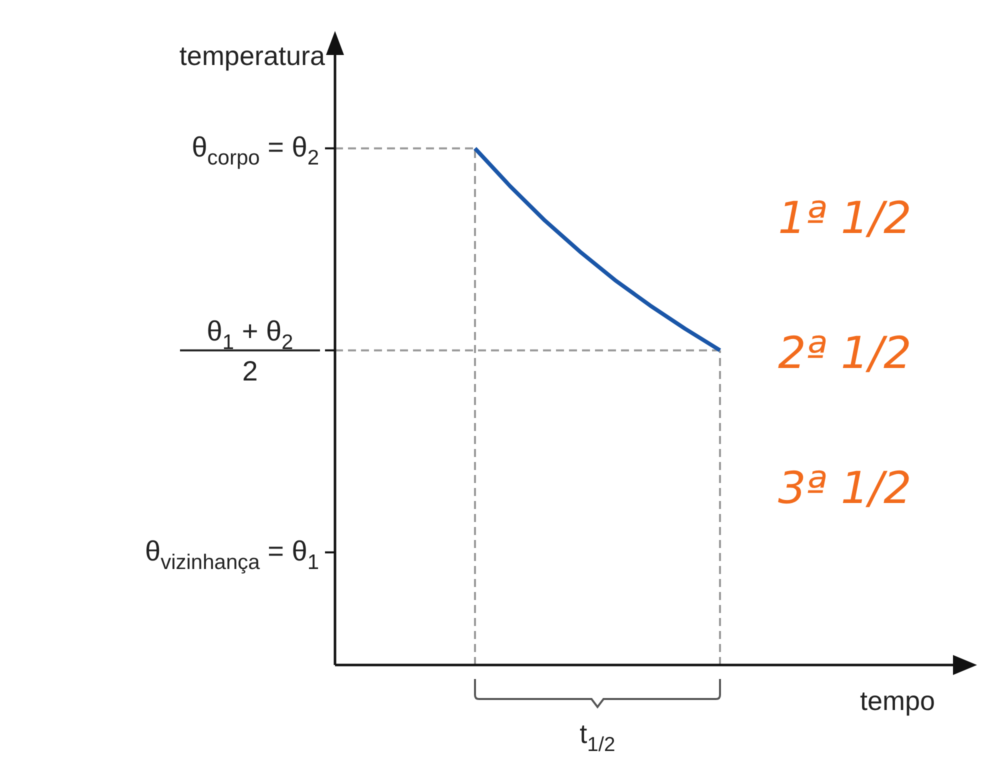 The height and width of the screenshot is (771, 987). Describe the element at coordinates (845, 353) in the screenshot. I see `annotation: 2ª 1/2` at that location.